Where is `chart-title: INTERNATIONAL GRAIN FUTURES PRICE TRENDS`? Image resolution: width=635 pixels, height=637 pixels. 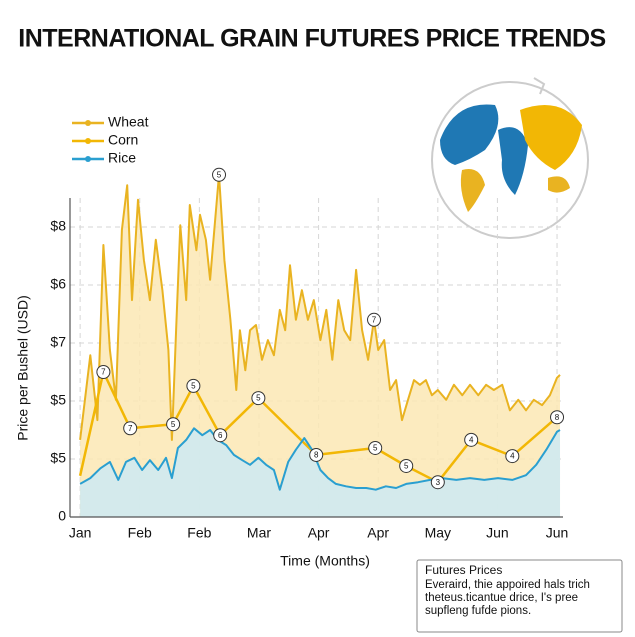 chart-title: INTERNATIONAL GRAIN FUTURES PRICE TRENDS is located at coordinates (311, 39).